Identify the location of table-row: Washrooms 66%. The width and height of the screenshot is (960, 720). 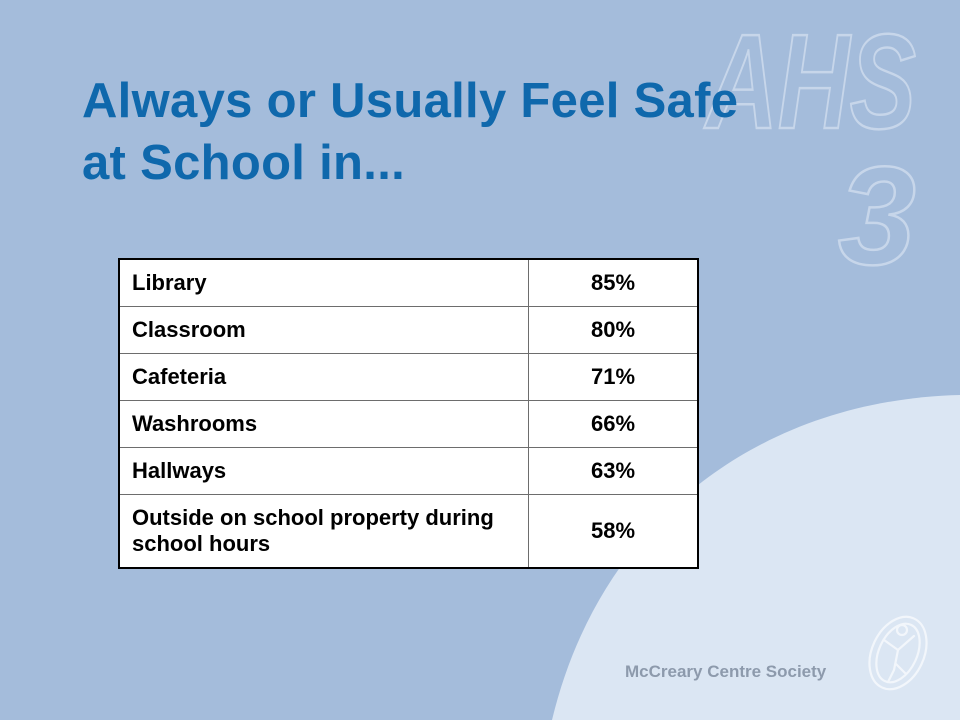
(408, 423).